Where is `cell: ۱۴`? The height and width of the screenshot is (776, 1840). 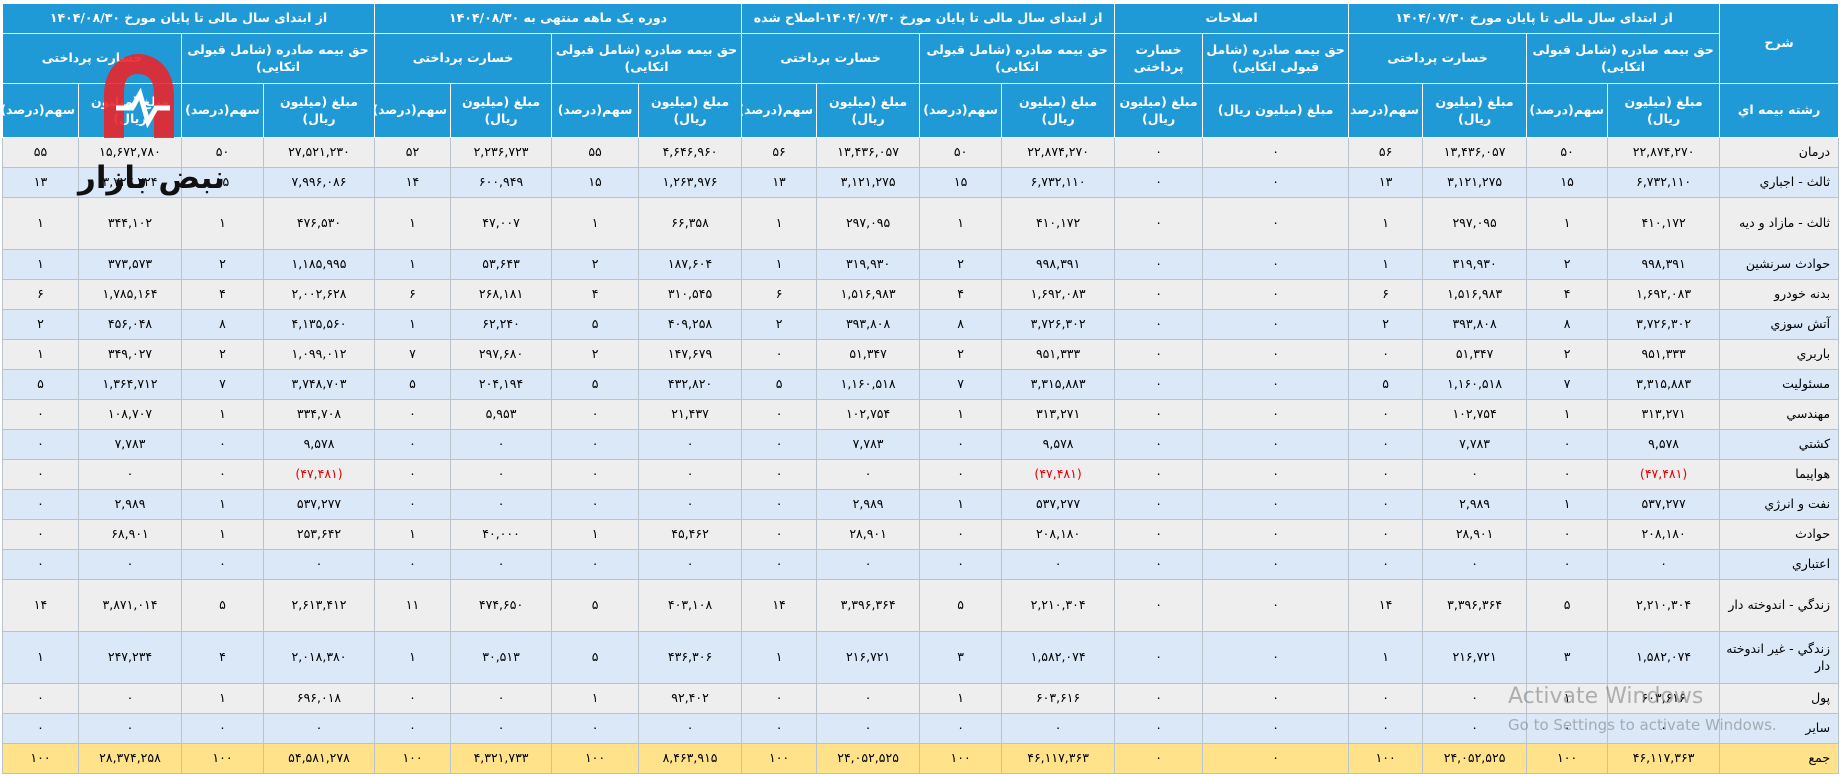 cell: ۱۴ is located at coordinates (412, 182).